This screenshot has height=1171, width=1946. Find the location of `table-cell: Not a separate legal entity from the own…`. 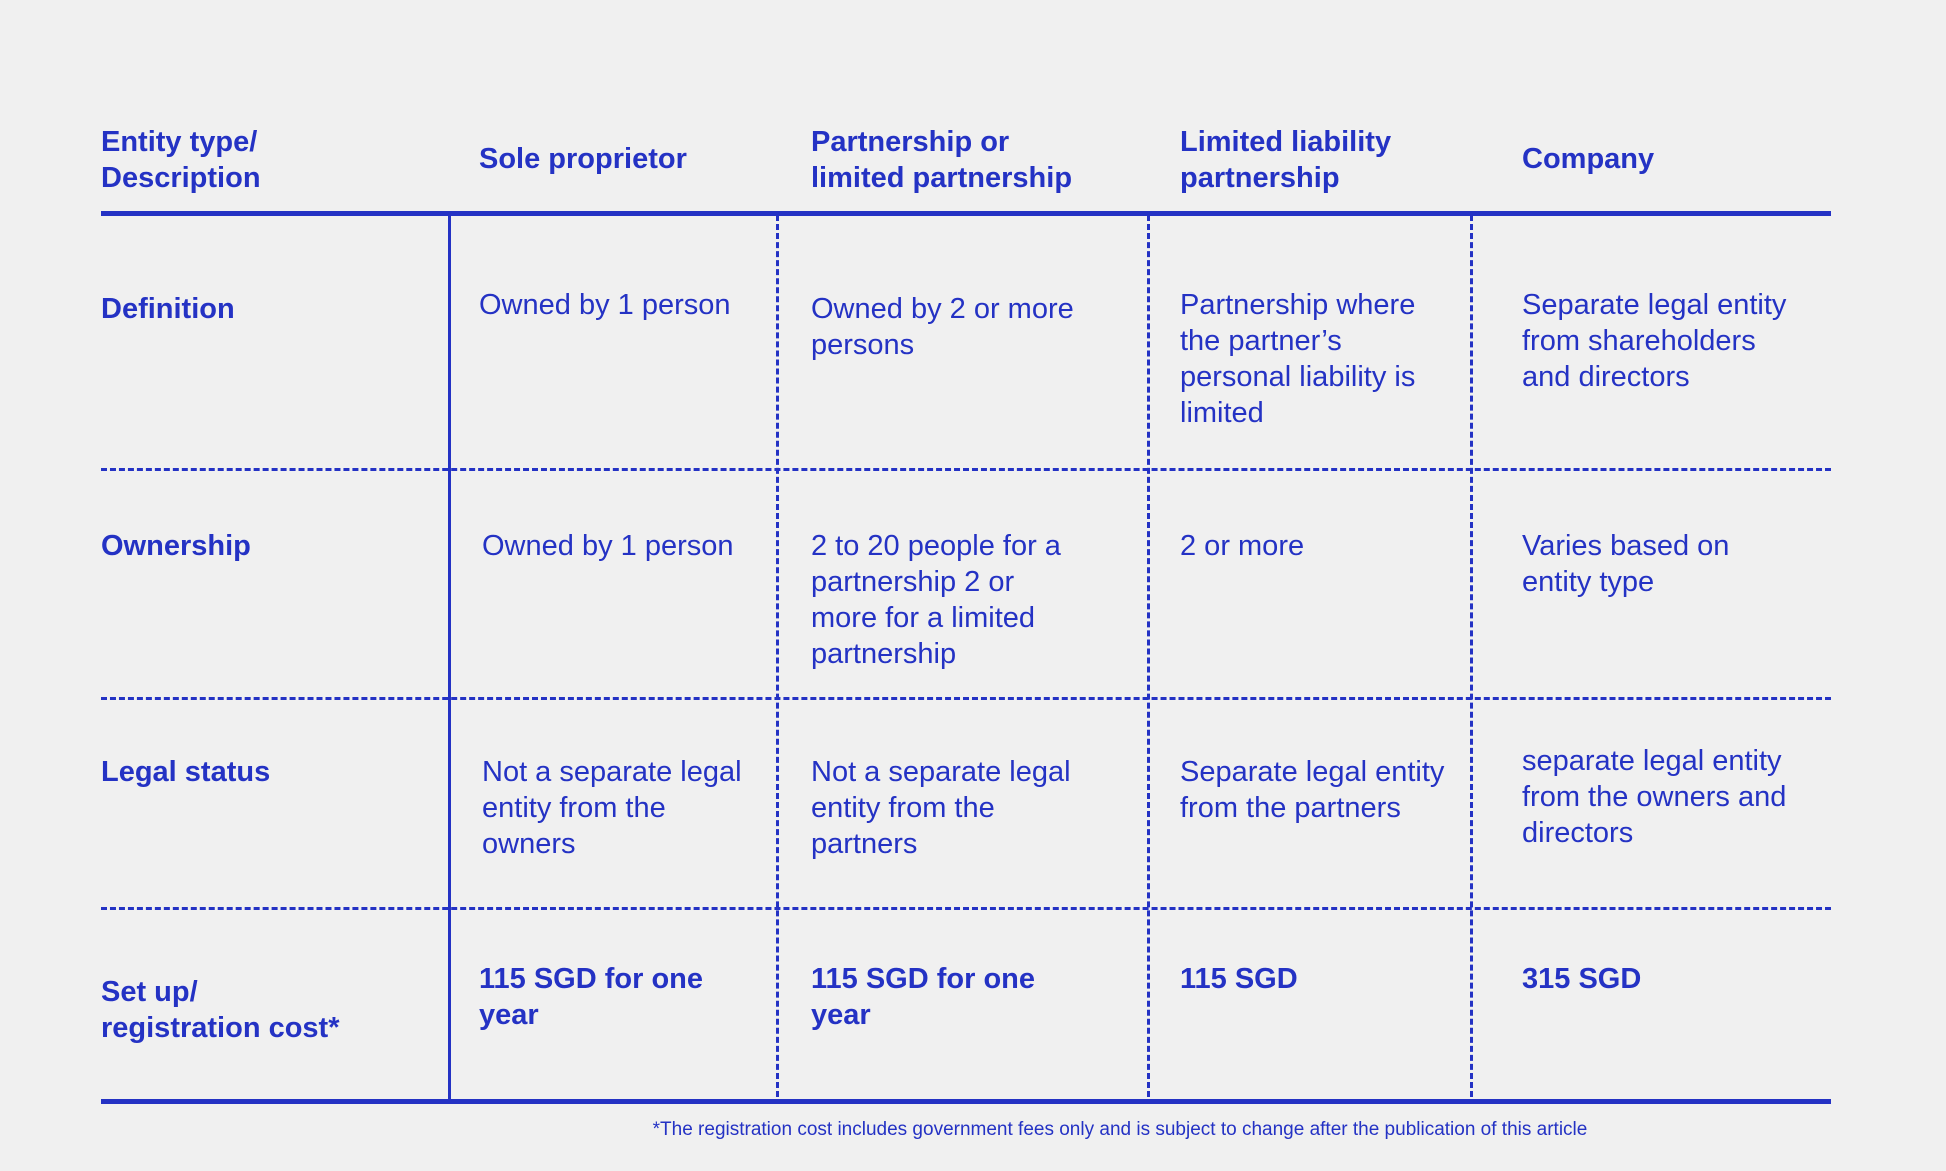

table-cell: Not a separate legal entity from the own… is located at coordinates (612, 808).